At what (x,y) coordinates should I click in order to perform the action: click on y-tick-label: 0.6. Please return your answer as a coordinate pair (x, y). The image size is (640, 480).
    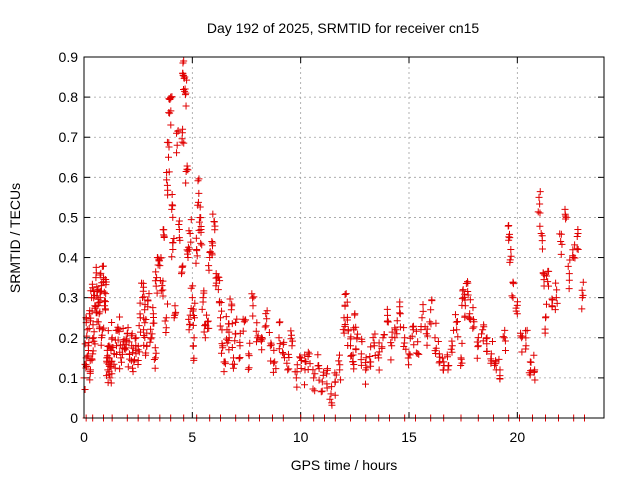
    Looking at the image, I should click on (69, 177).